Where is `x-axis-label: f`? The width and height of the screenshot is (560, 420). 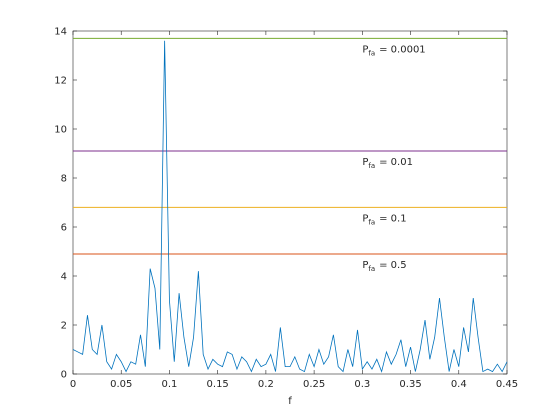 x-axis-label: f is located at coordinates (290, 401).